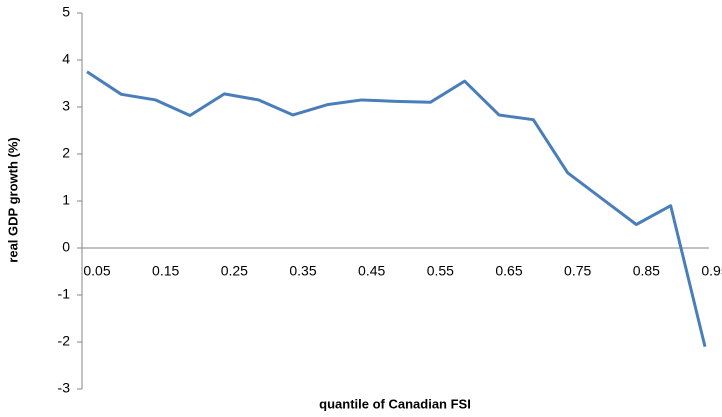 The image size is (722, 417). Describe the element at coordinates (577, 271) in the screenshot. I see `x-tick-label: 0.75` at that location.